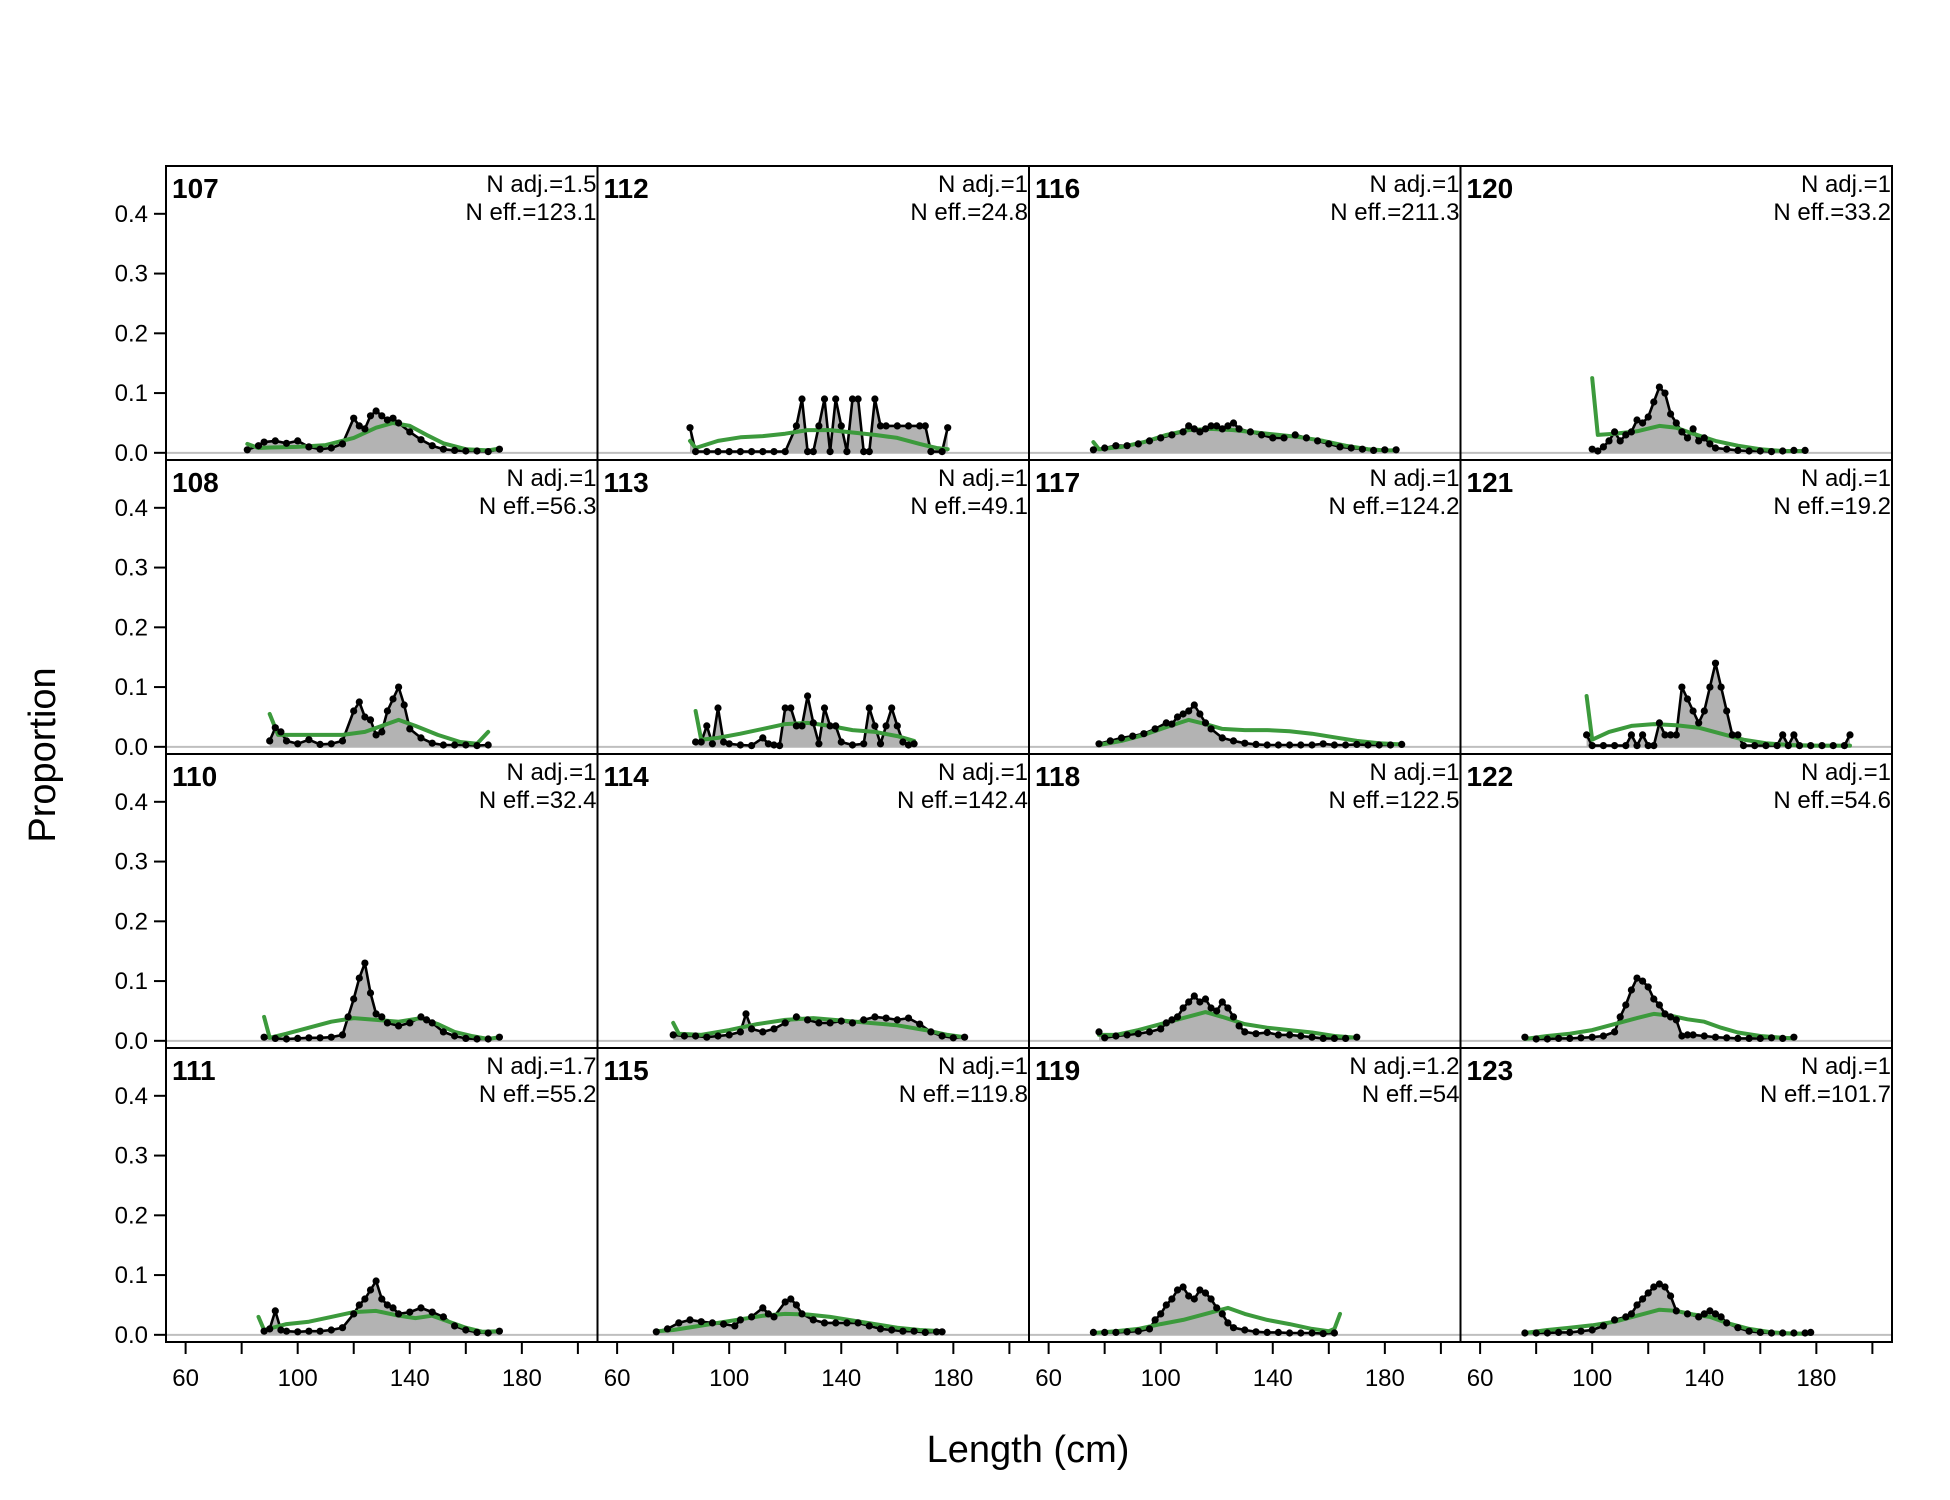 This screenshot has height=1500, width=1950. I want to click on observed-line, so click(373, 431).